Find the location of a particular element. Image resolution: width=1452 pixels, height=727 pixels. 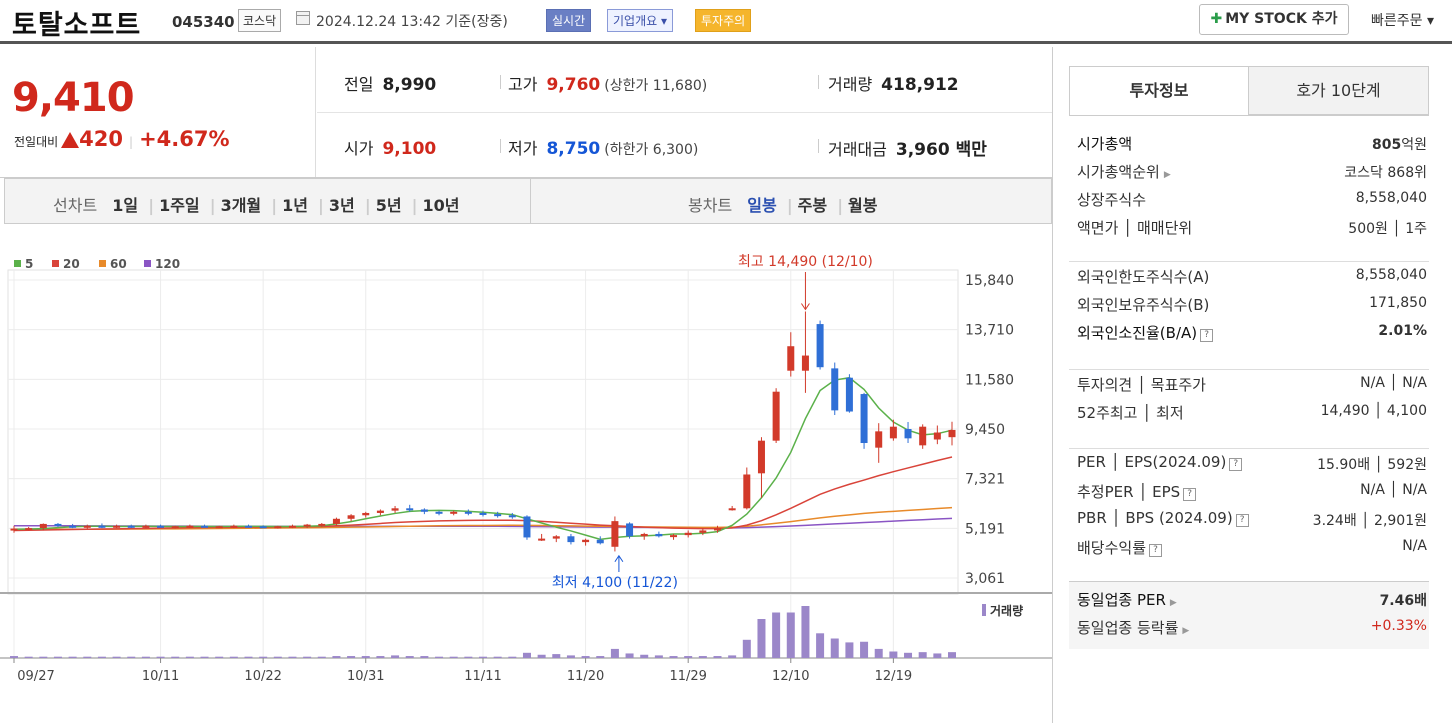

line-chart-periods: 선차트 1일 | 1주일 | 3개월 | 1년 | 3년 | 5년 | 10년 is located at coordinates (256, 205).